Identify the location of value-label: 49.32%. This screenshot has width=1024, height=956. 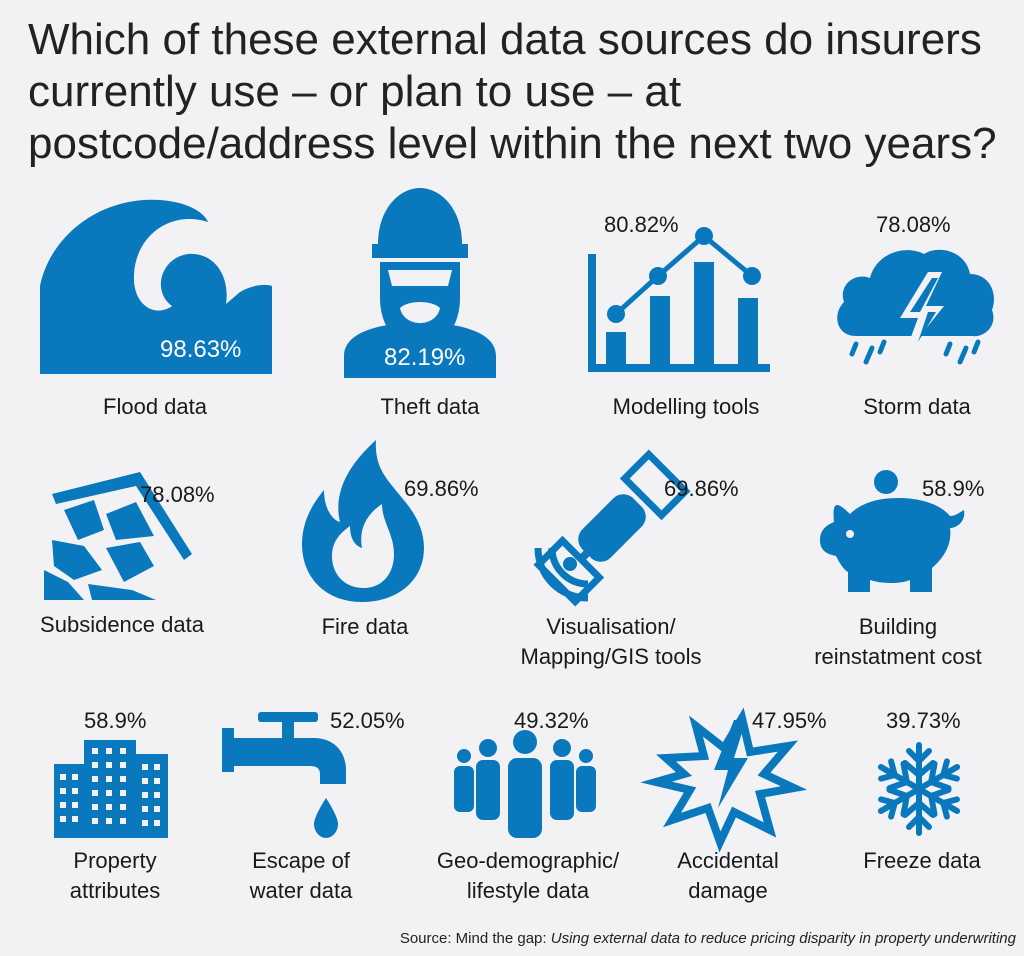
(551, 720).